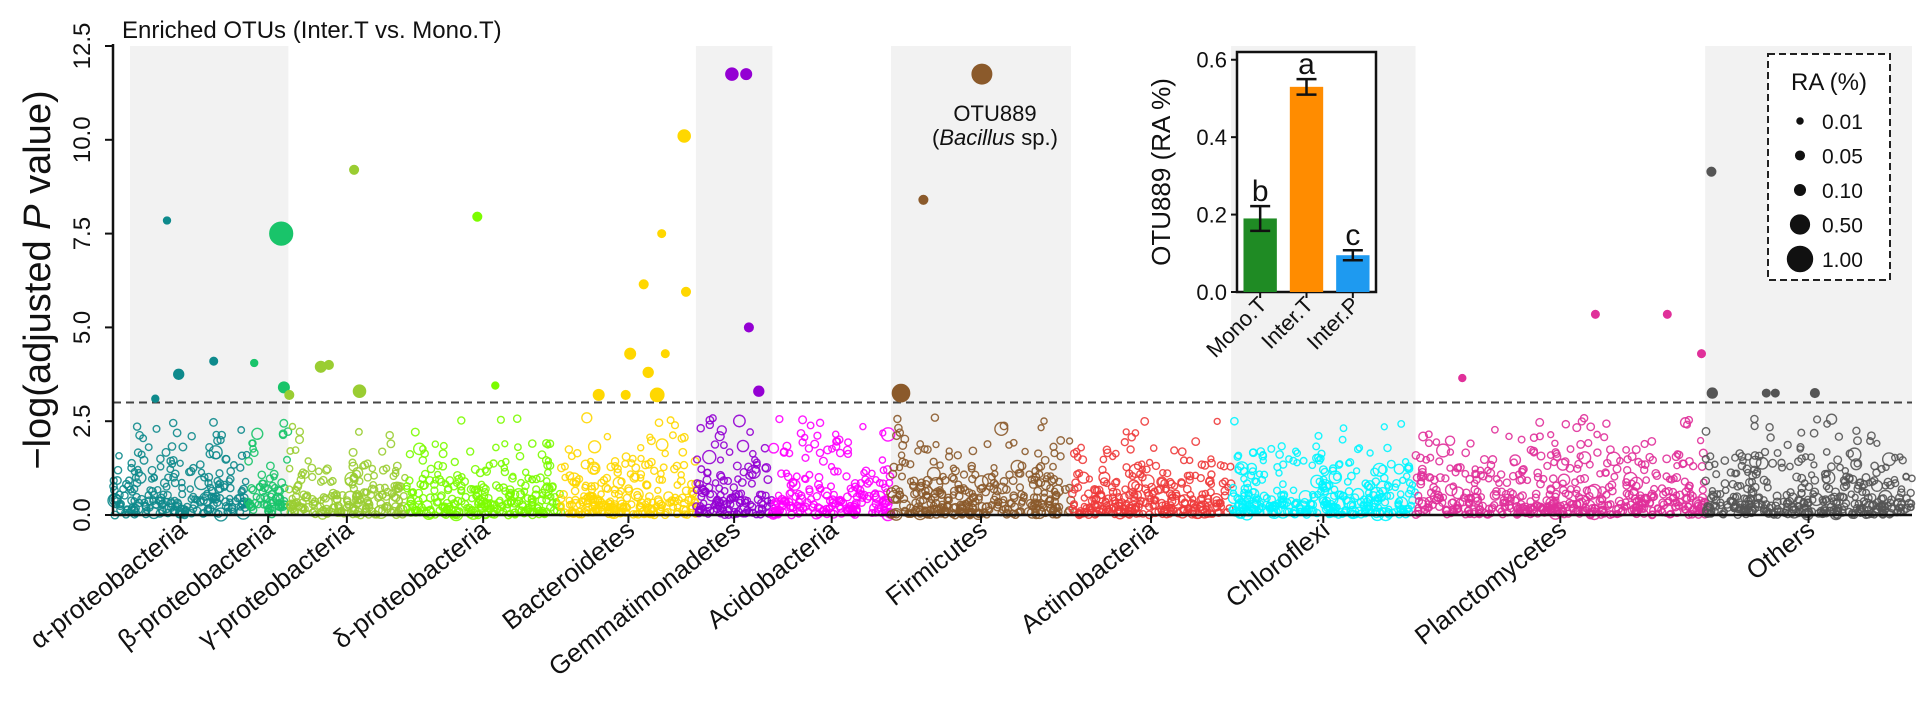 This screenshot has width=1920, height=719. What do you see at coordinates (994, 113) in the screenshot?
I see `annotation-otu-label: OTU889` at bounding box center [994, 113].